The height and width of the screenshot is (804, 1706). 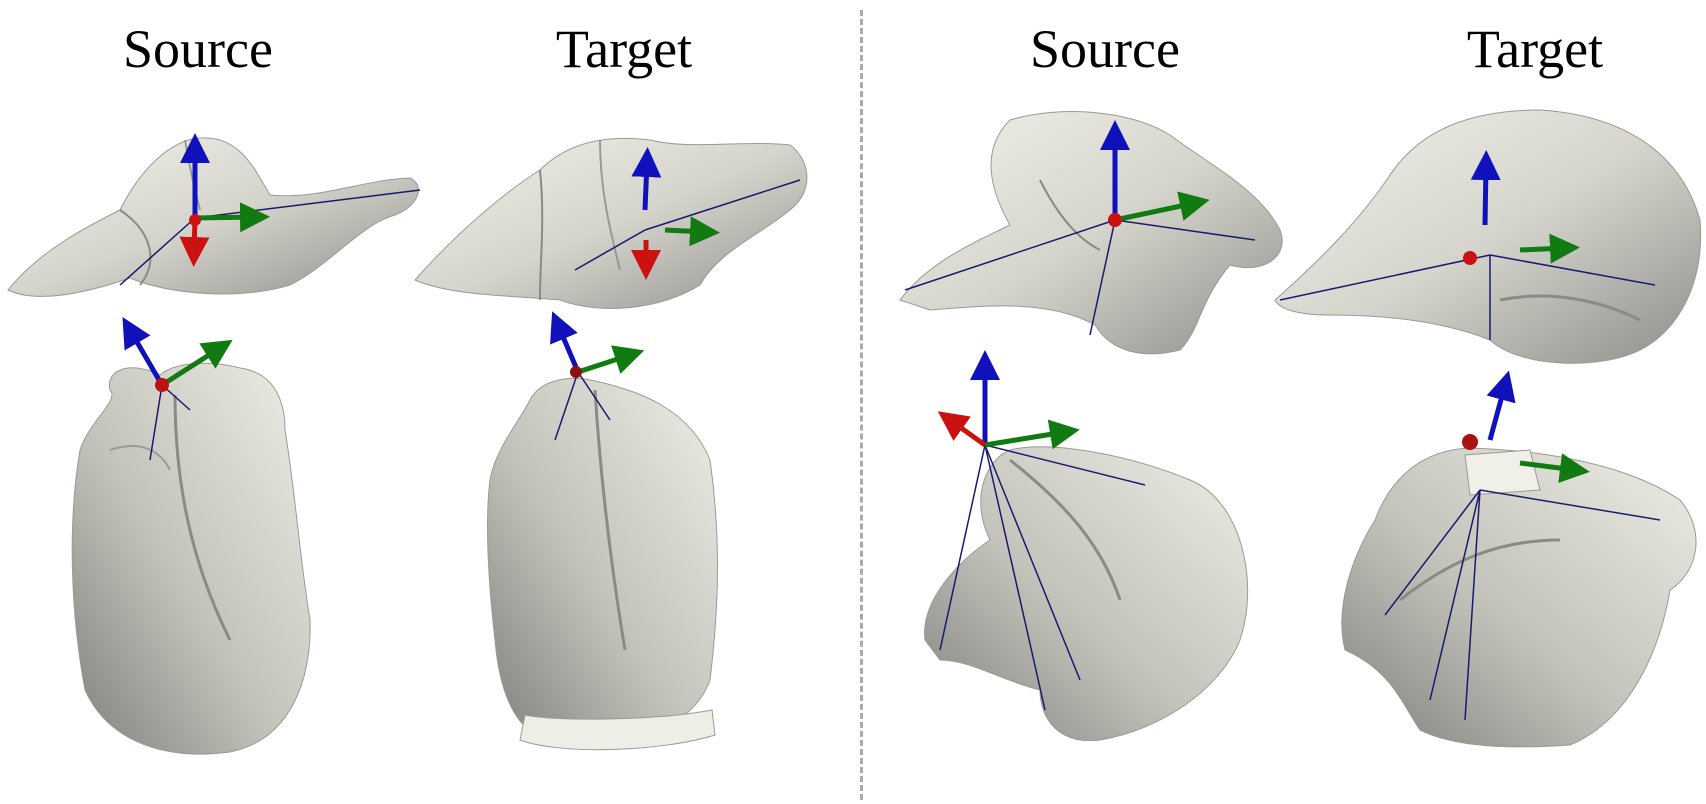 I want to click on panel-divider, so click(x=861, y=405).